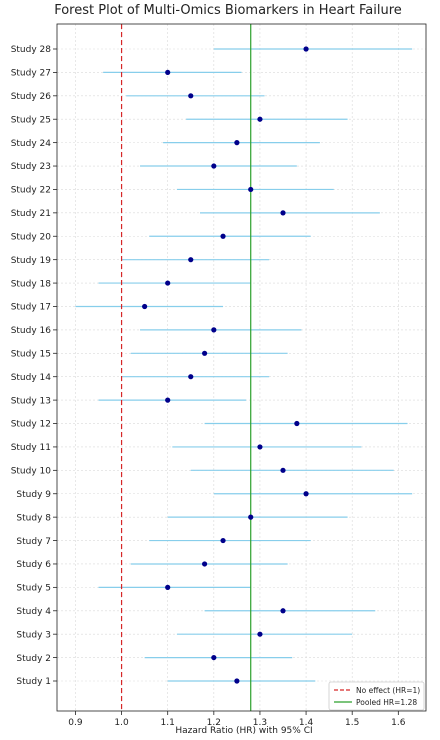 The image size is (440, 740). I want to click on x-axis-label: Hazard Ratio (HR) with 95% CI, so click(243, 731).